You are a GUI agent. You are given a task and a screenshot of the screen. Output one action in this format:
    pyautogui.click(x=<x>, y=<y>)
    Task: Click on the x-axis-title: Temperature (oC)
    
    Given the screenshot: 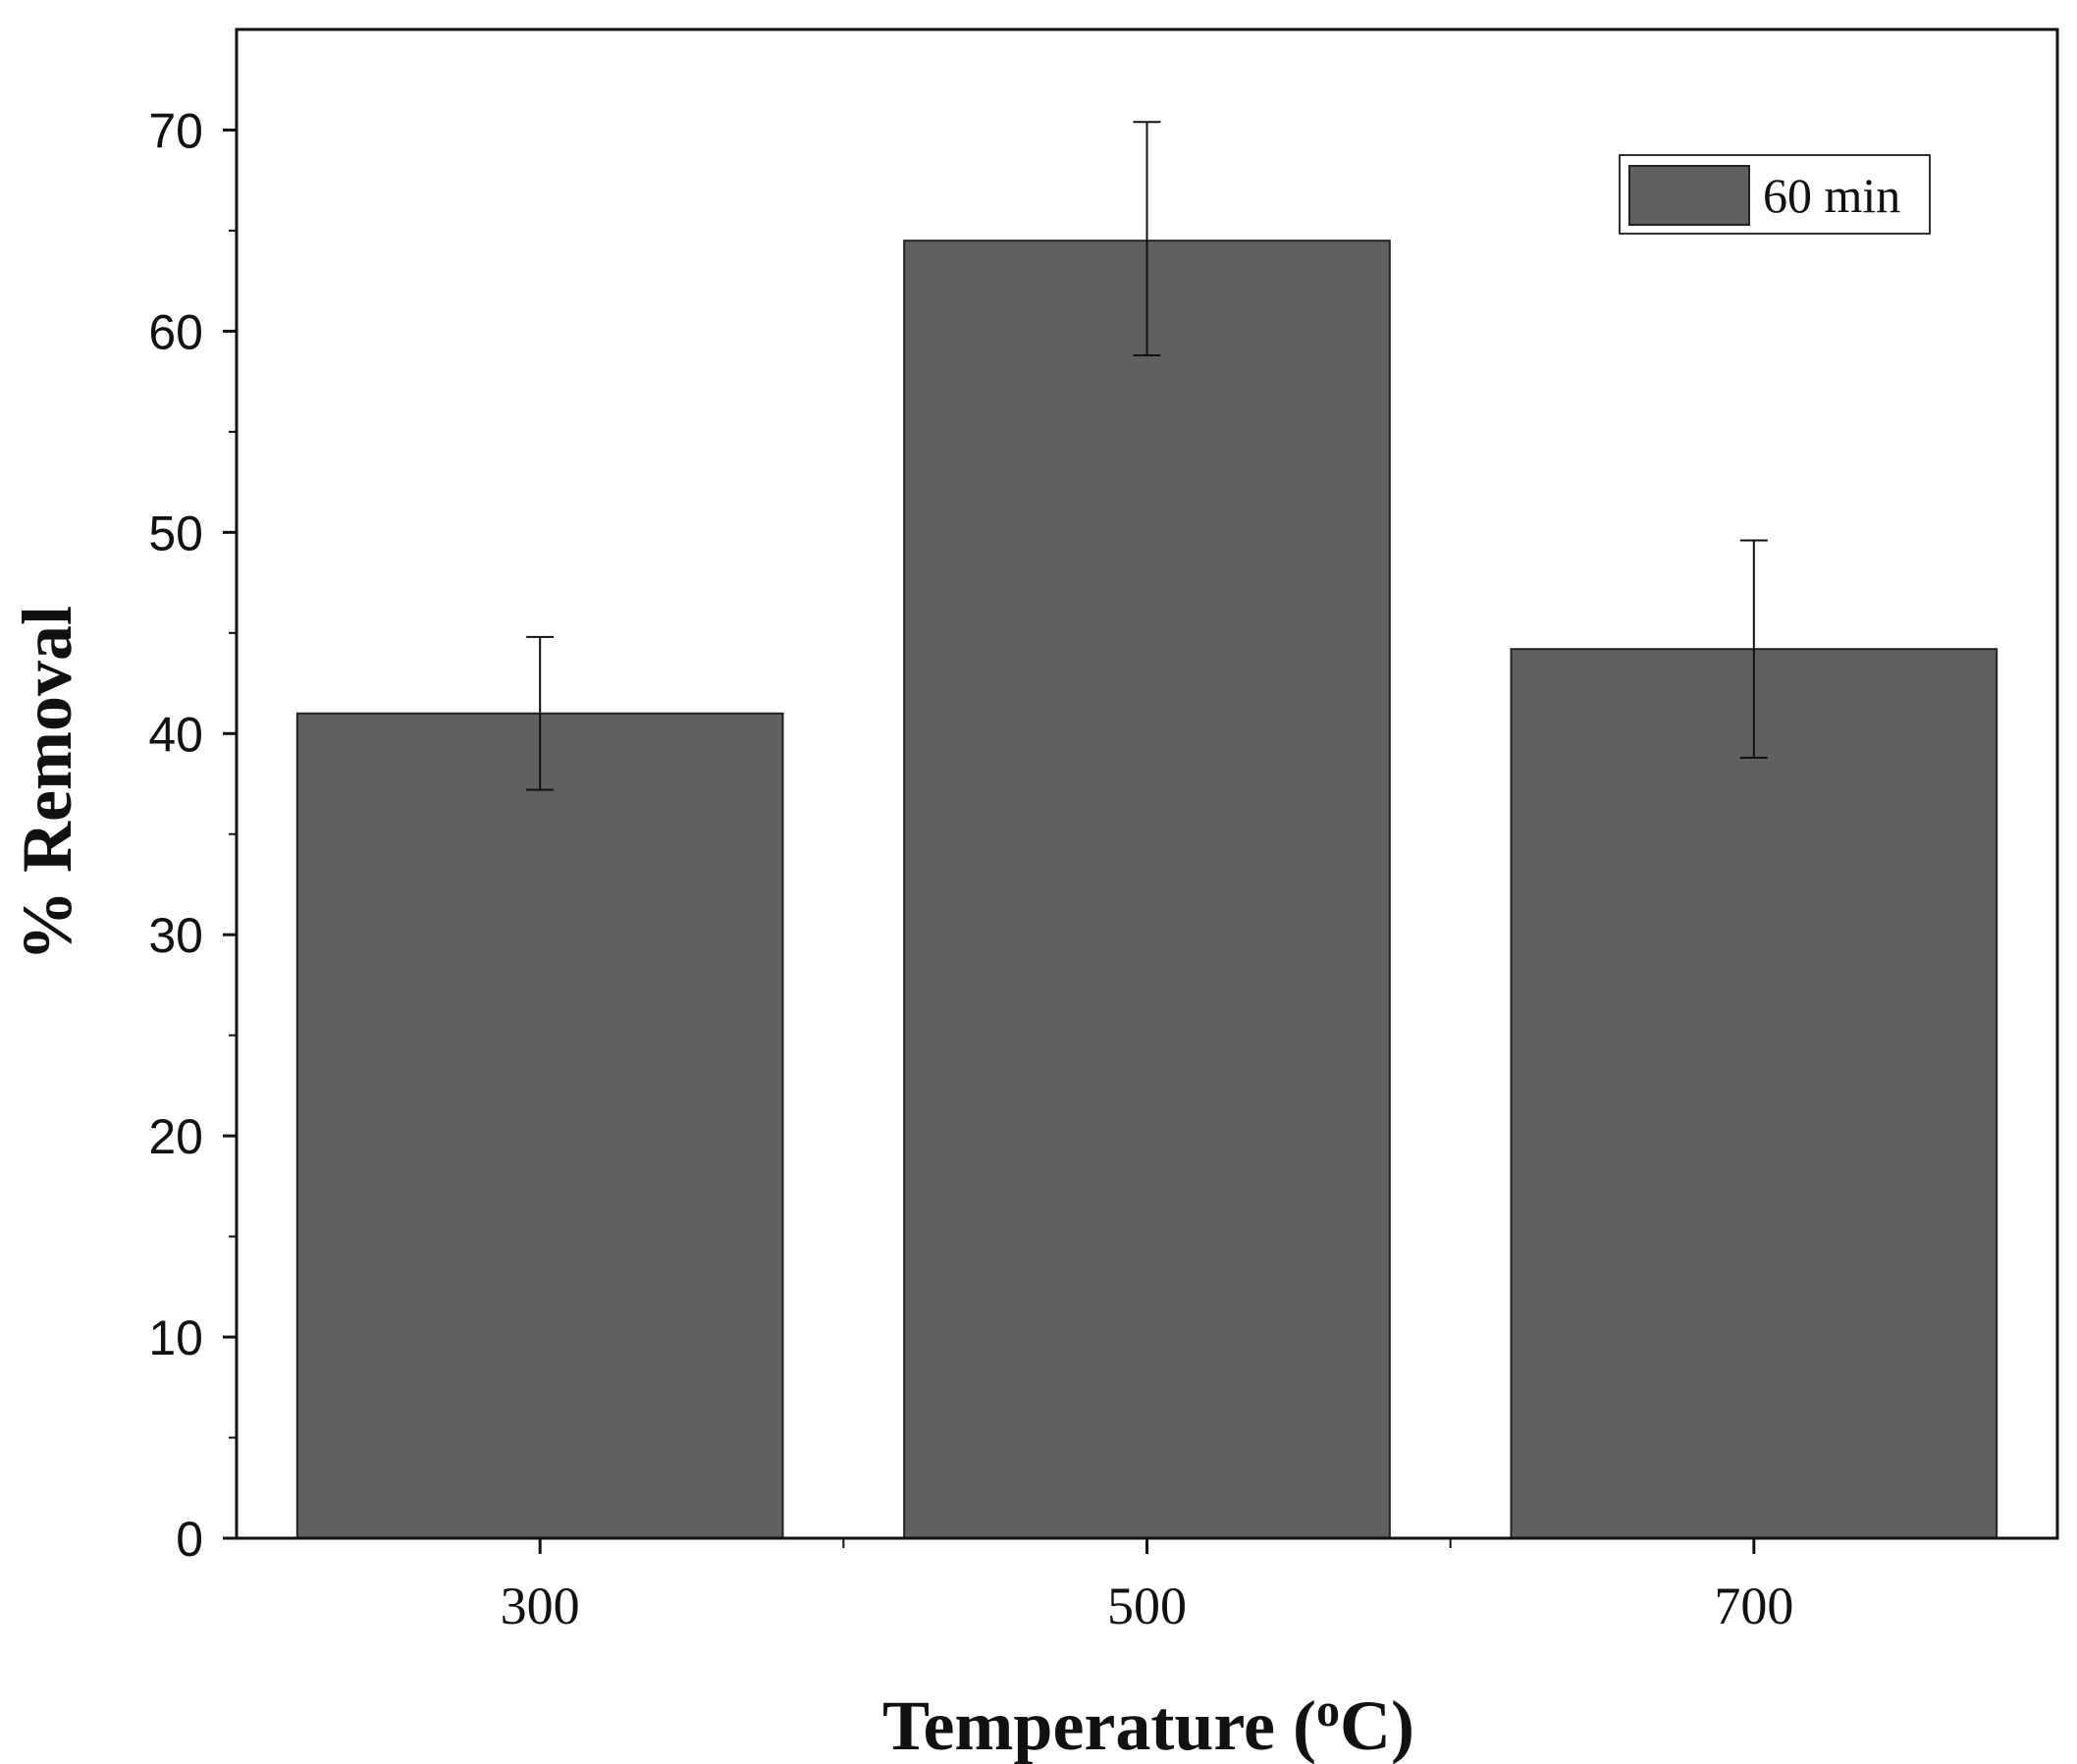 What is the action you would take?
    pyautogui.click(x=1148, y=1724)
    